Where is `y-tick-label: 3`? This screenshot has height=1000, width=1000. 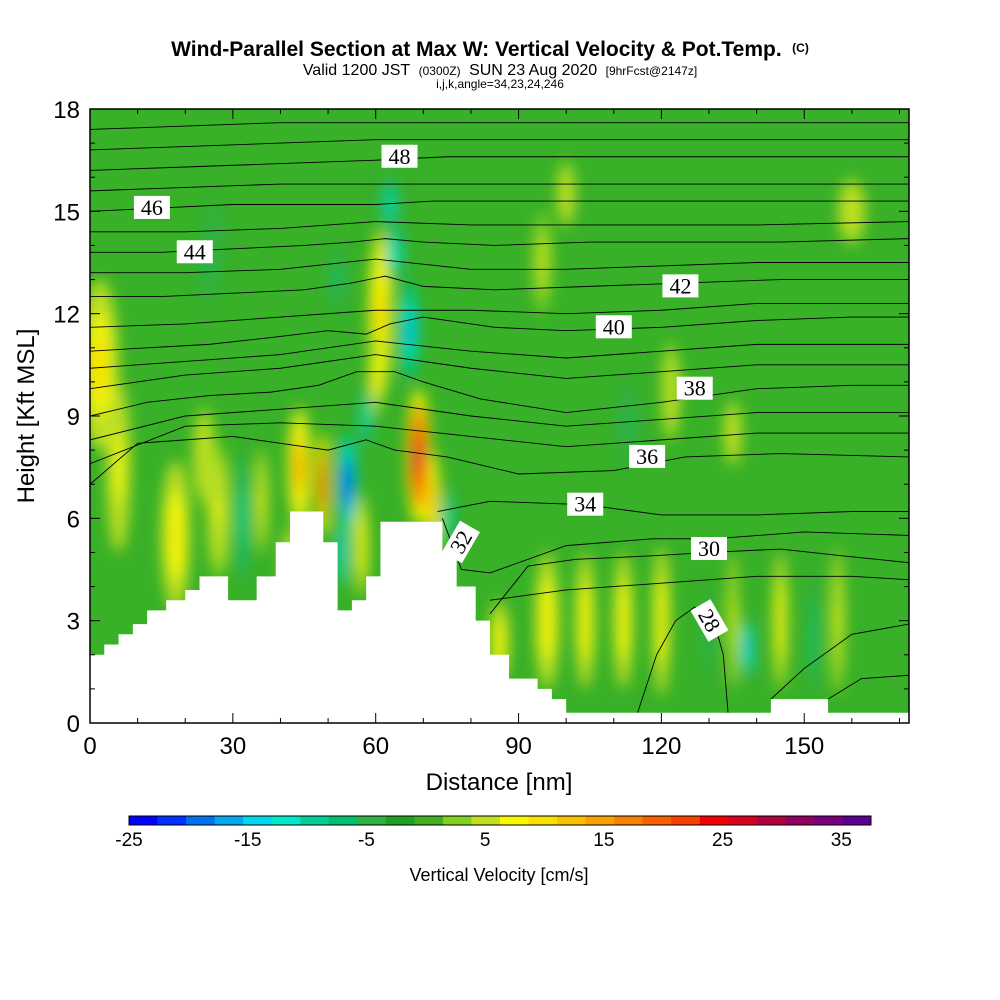
y-tick-label: 3 is located at coordinates (73, 622).